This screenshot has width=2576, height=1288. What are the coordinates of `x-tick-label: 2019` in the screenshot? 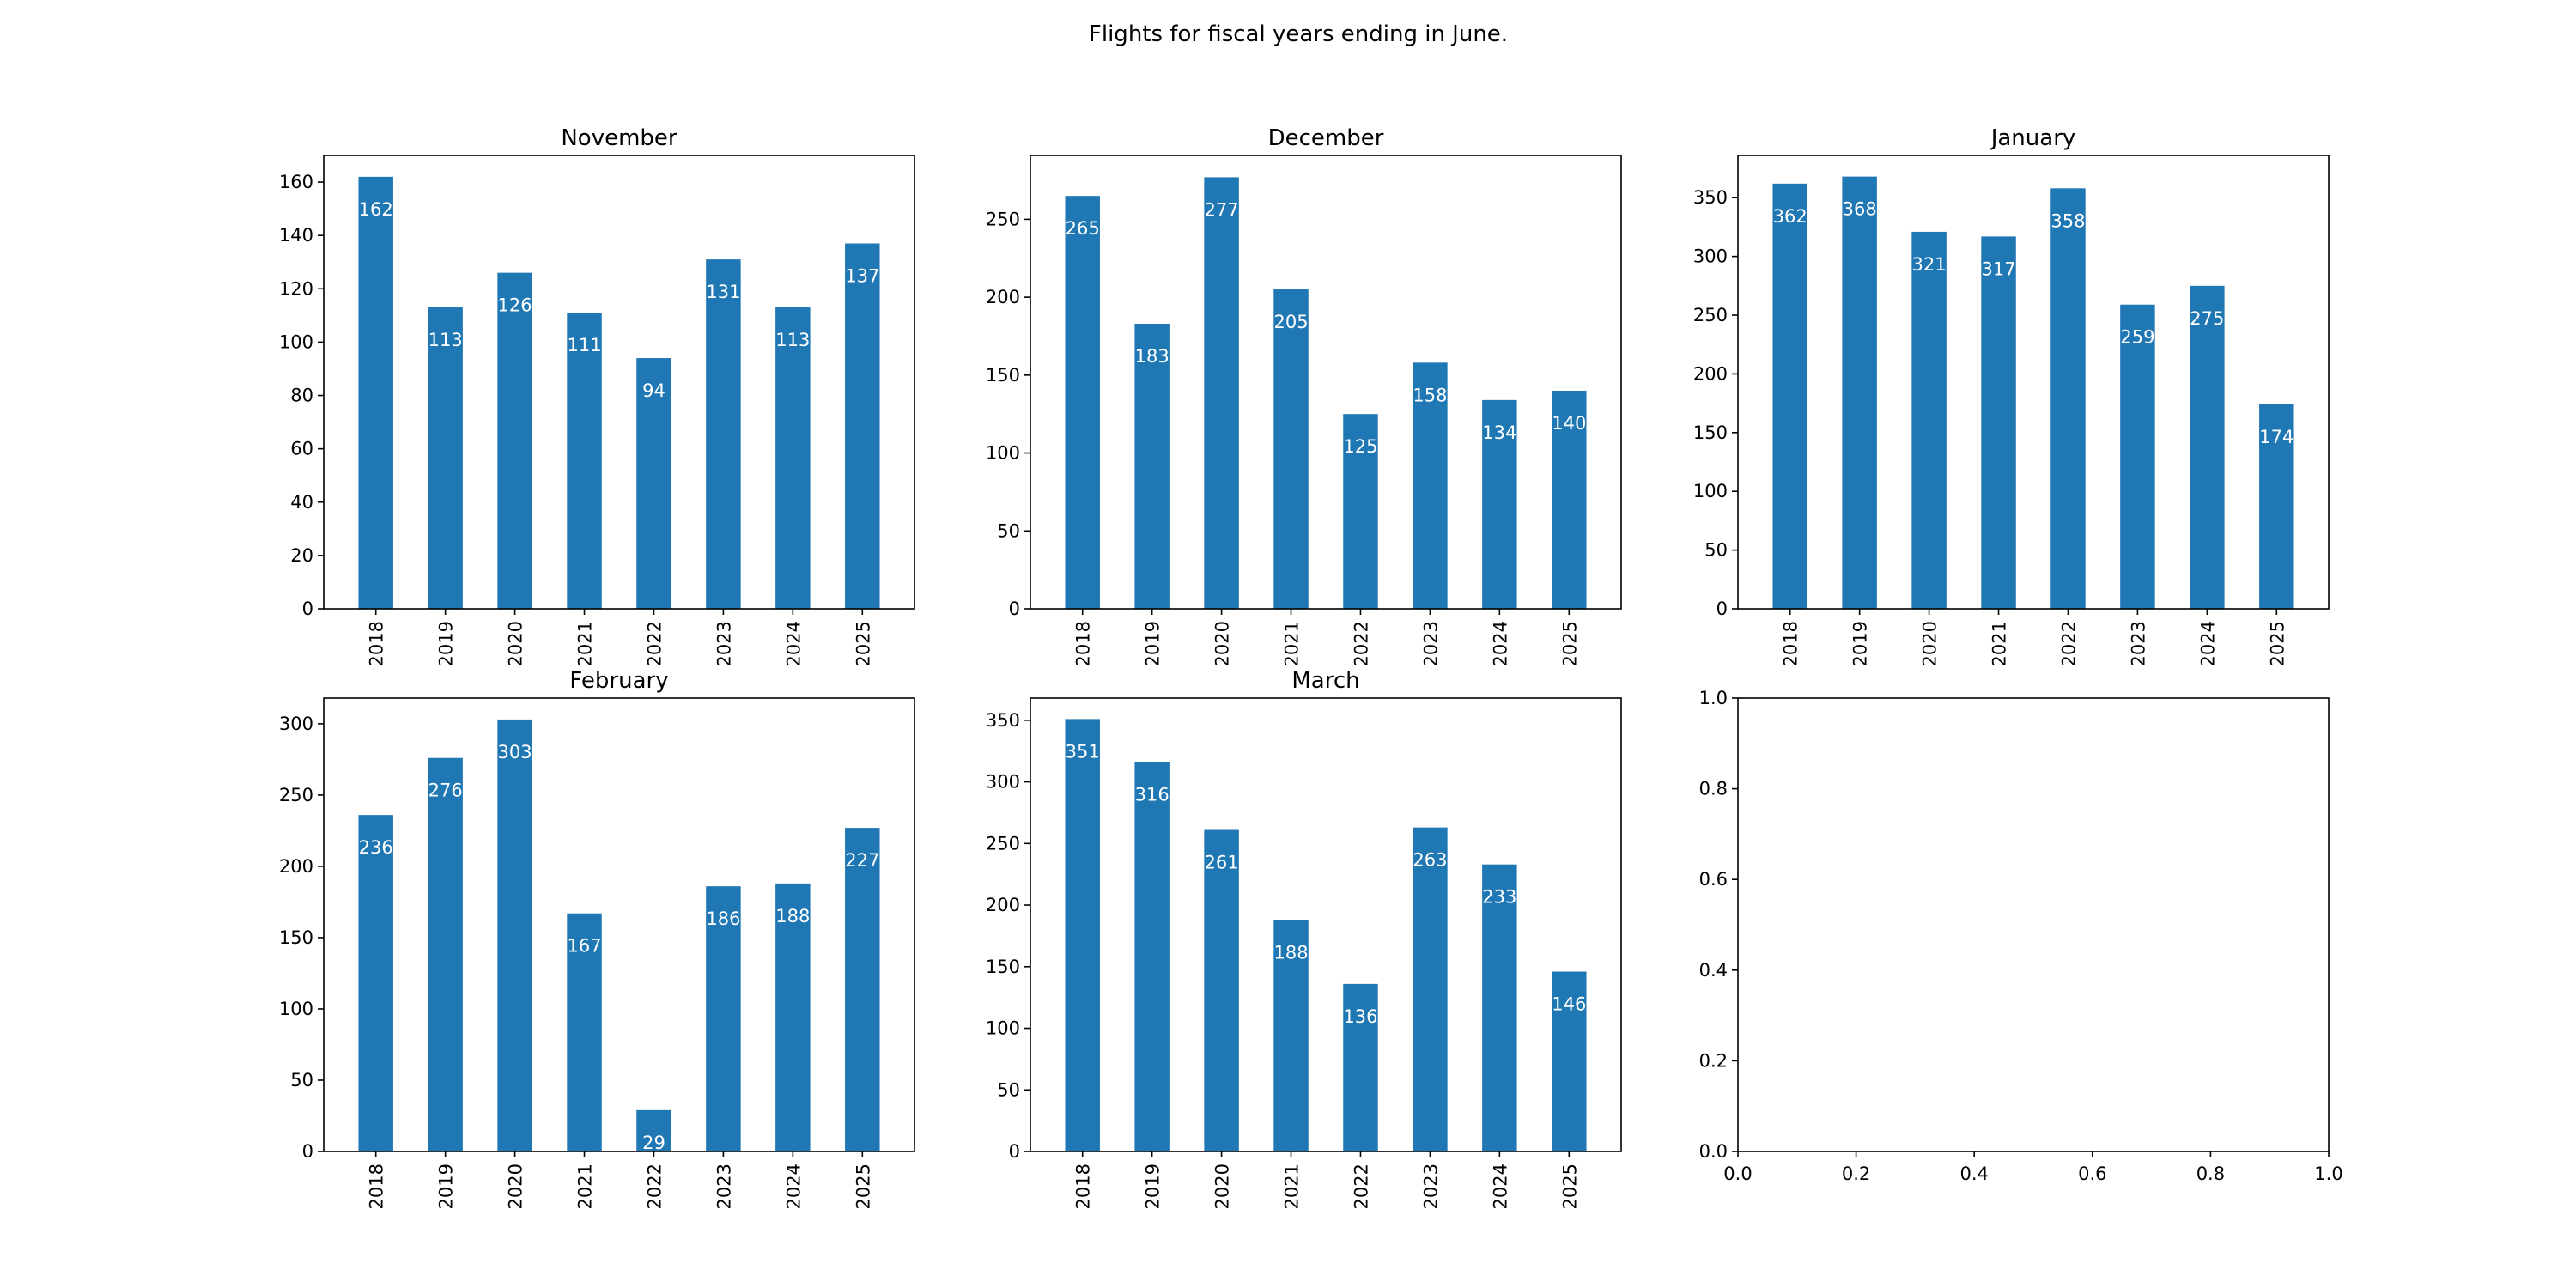 It's located at (1153, 643).